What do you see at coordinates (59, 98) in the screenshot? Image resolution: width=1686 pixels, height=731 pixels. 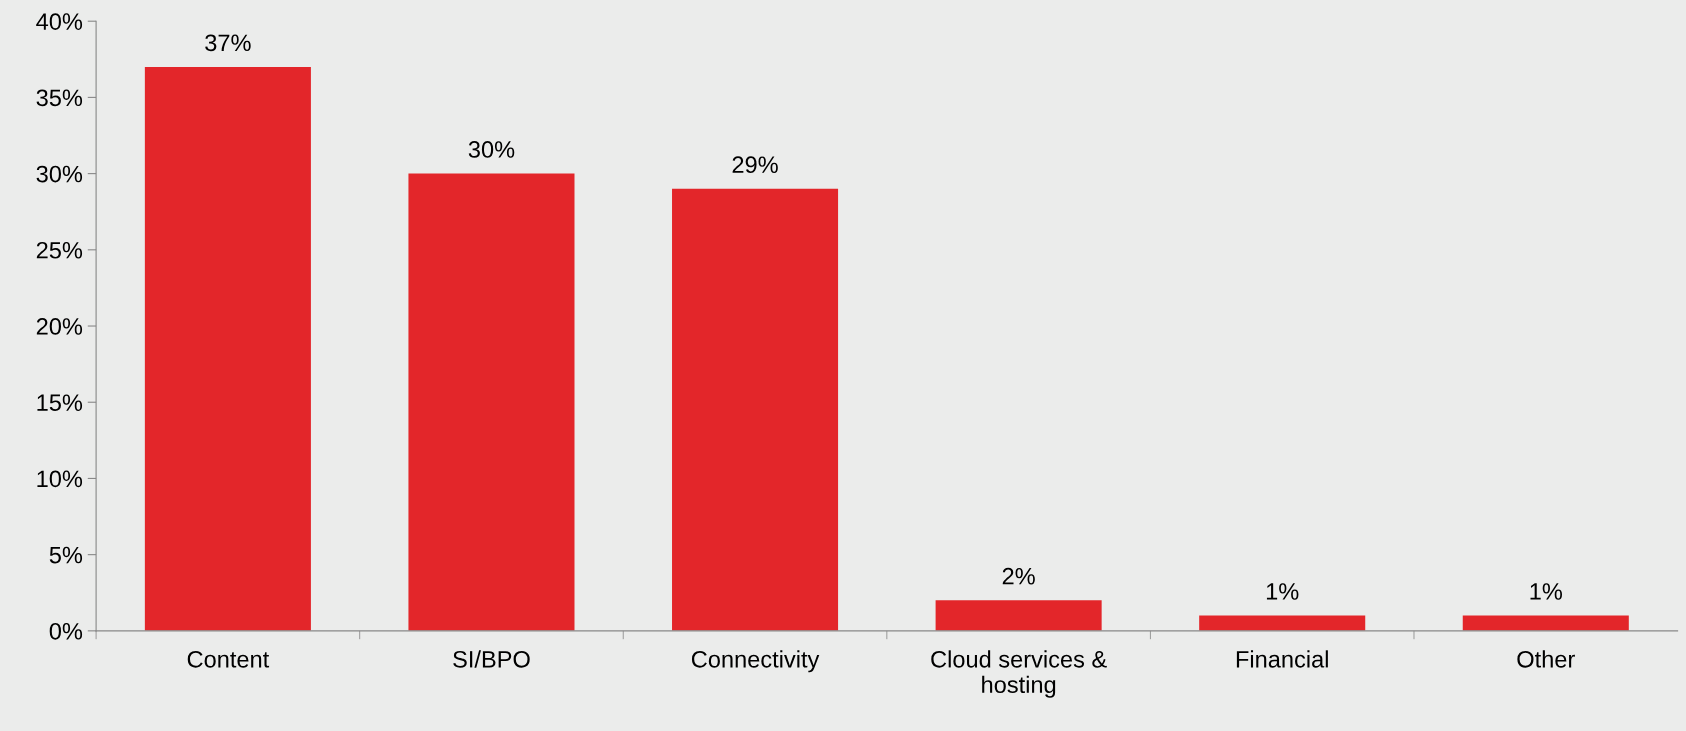 I see `y-tick-label: 35%` at bounding box center [59, 98].